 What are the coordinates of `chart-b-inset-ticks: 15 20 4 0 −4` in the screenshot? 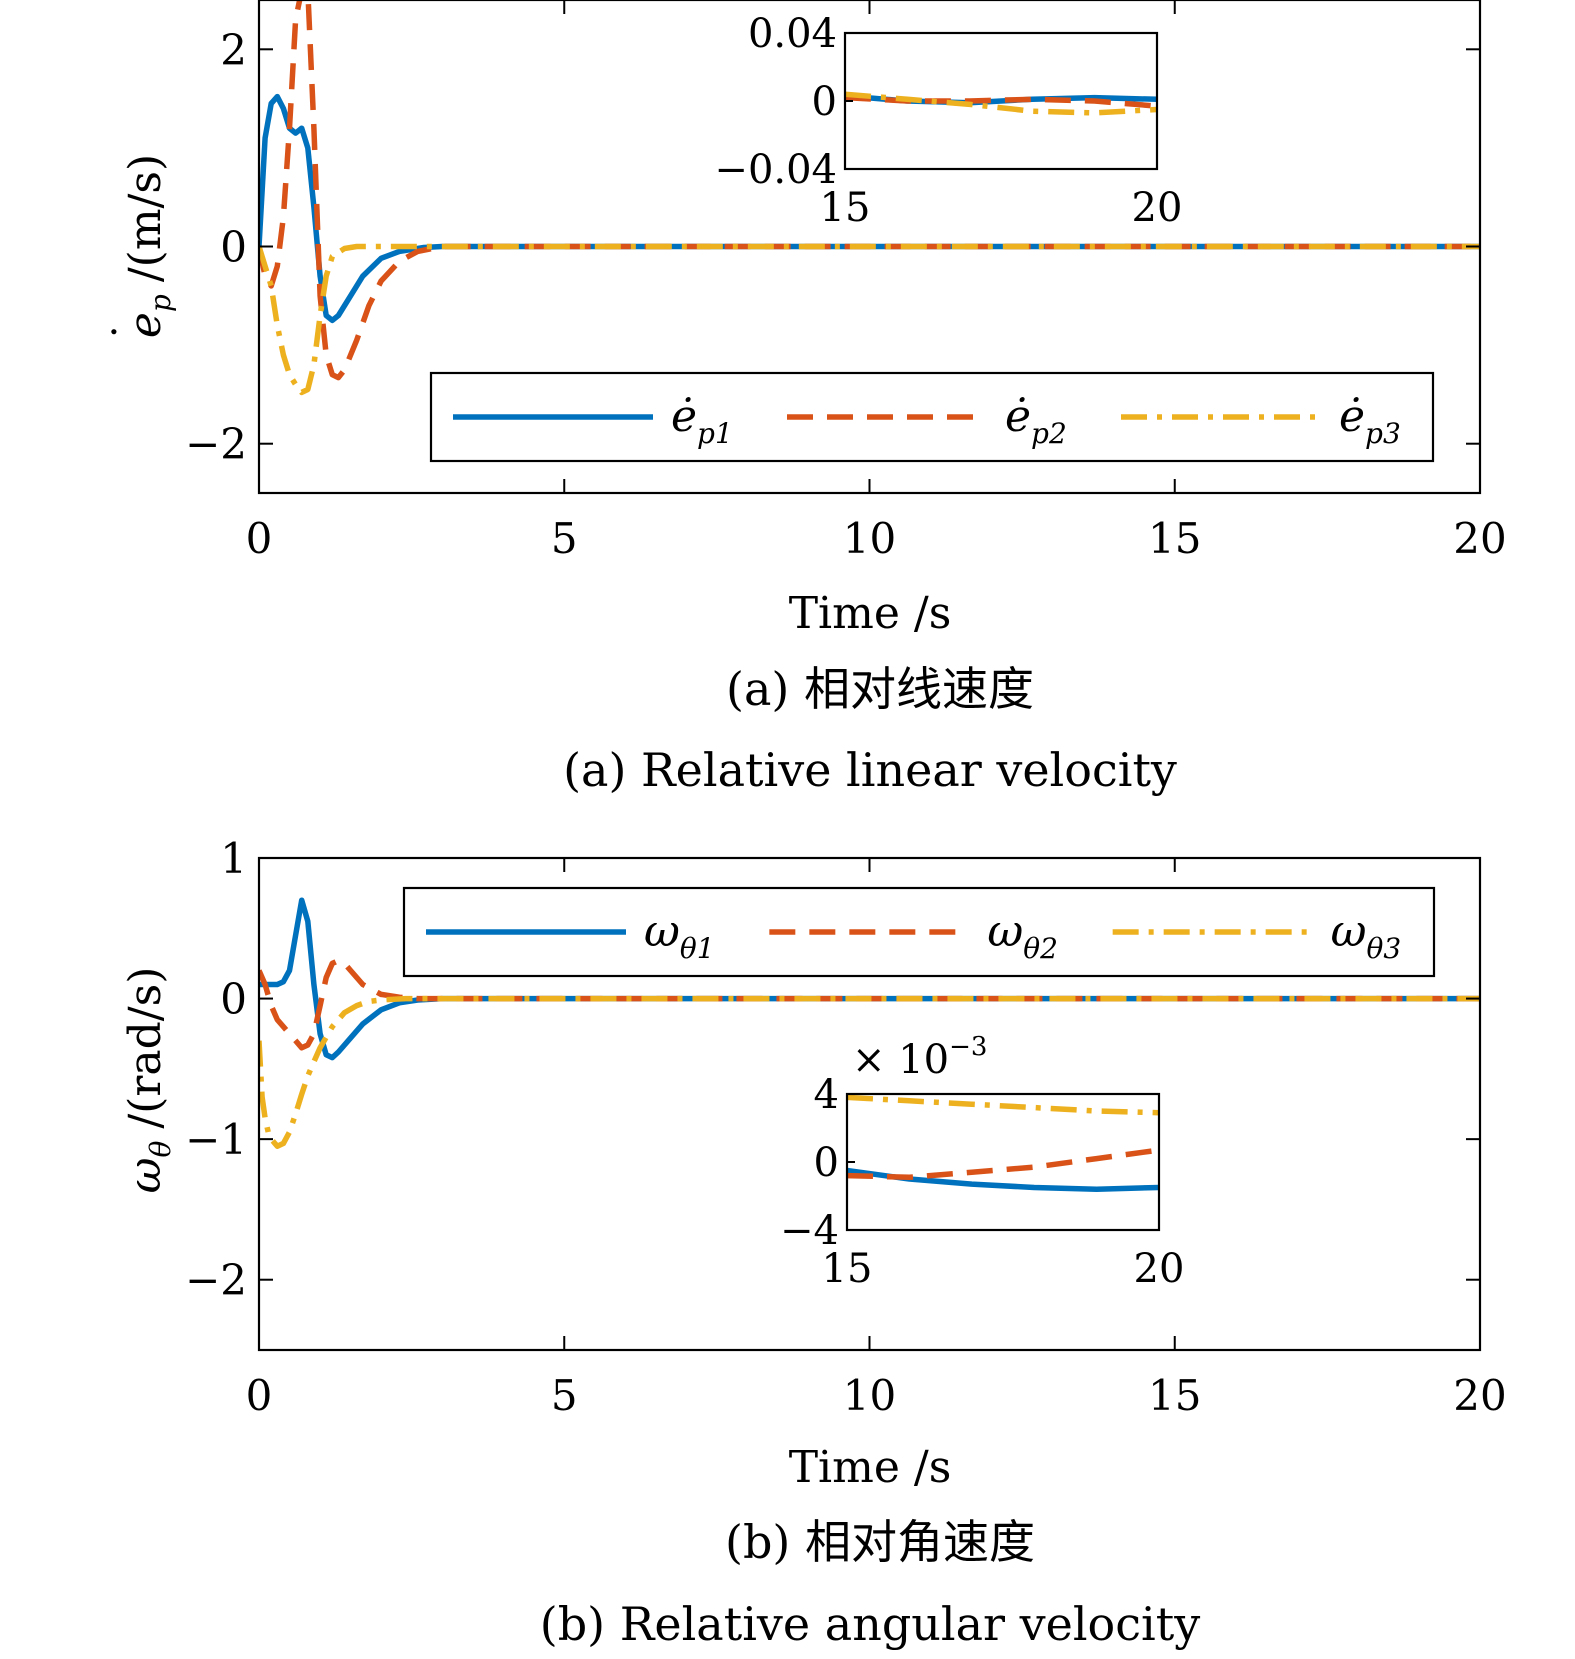 It's located at (982, 1182).